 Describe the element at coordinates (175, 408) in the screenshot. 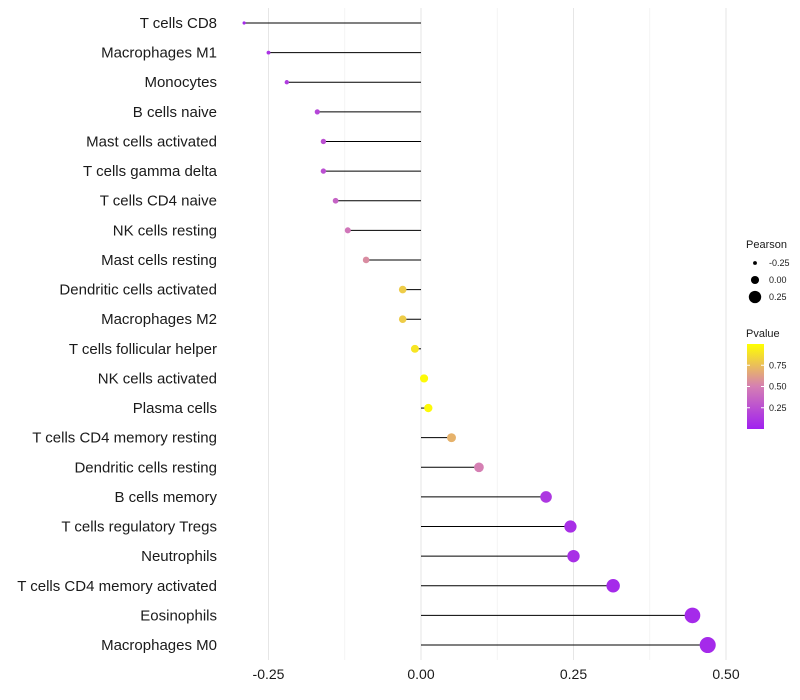

I see `category-label: Plasma cells` at that location.